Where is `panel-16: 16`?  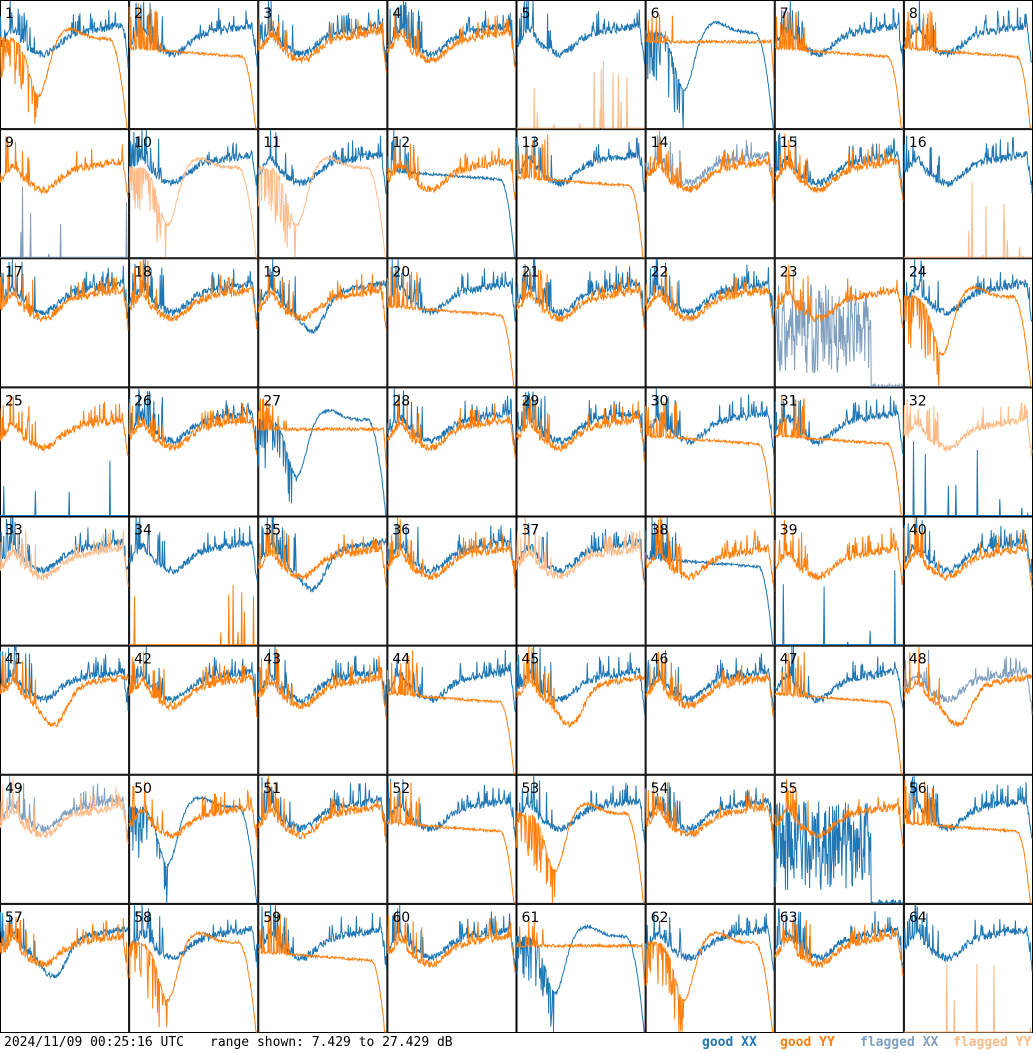 panel-16: 16 is located at coordinates (968, 194).